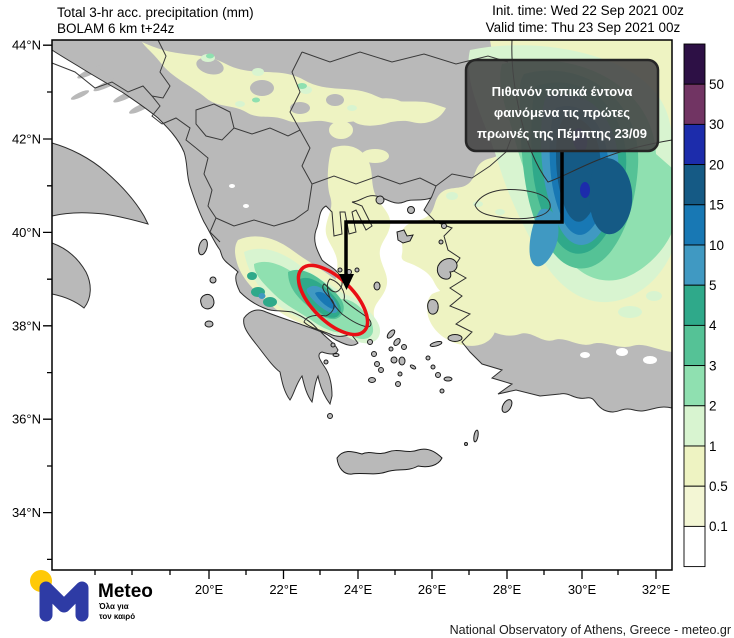 The image size is (734, 638). Describe the element at coordinates (209, 589) in the screenshot. I see `x-tick-label: 20°E` at that location.